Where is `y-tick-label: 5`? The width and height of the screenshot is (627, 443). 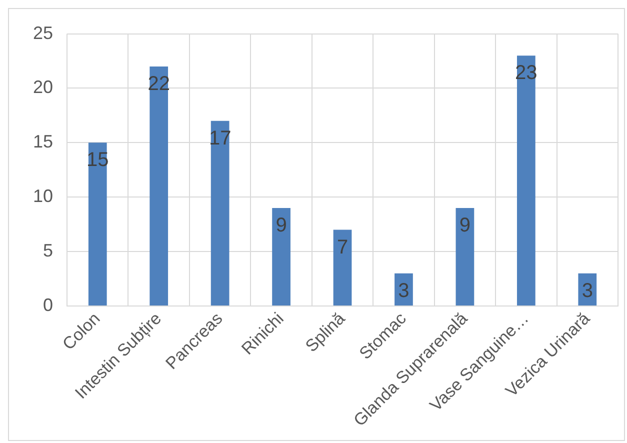 y-tick-label: 5 is located at coordinates (48, 250).